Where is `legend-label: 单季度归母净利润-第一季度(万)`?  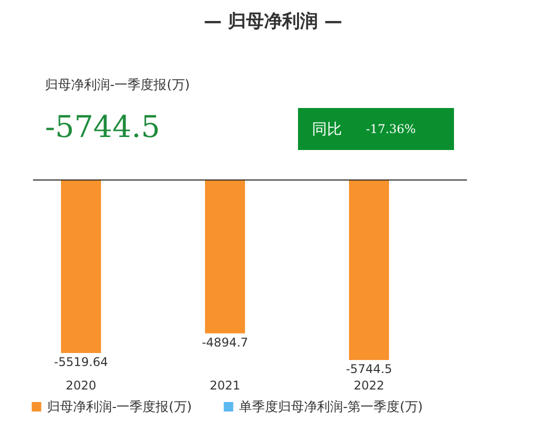 legend-label: 单季度归母净利润-第一季度(万) is located at coordinates (331, 406).